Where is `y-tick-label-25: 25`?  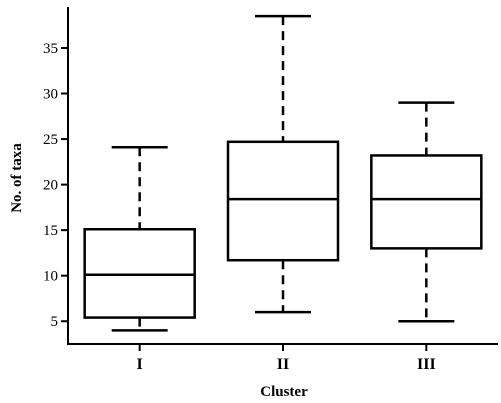
y-tick-label-25: 25 is located at coordinates (50, 140).